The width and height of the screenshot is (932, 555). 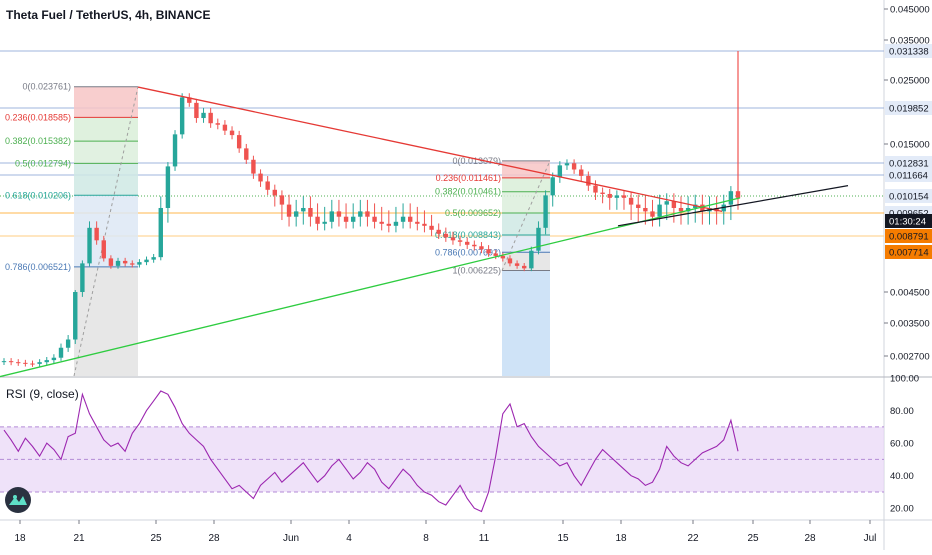 I want to click on price-tag-label: 0.008791, so click(x=909, y=237).